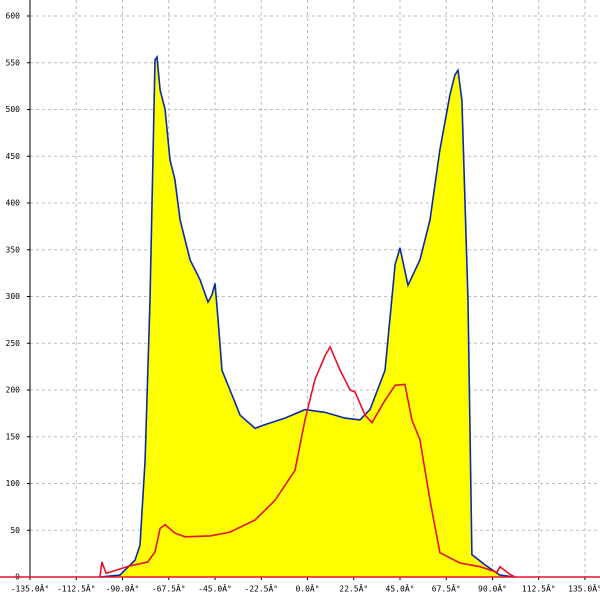  Describe the element at coordinates (13, 109) in the screenshot. I see `y-tick-label: 500` at that location.